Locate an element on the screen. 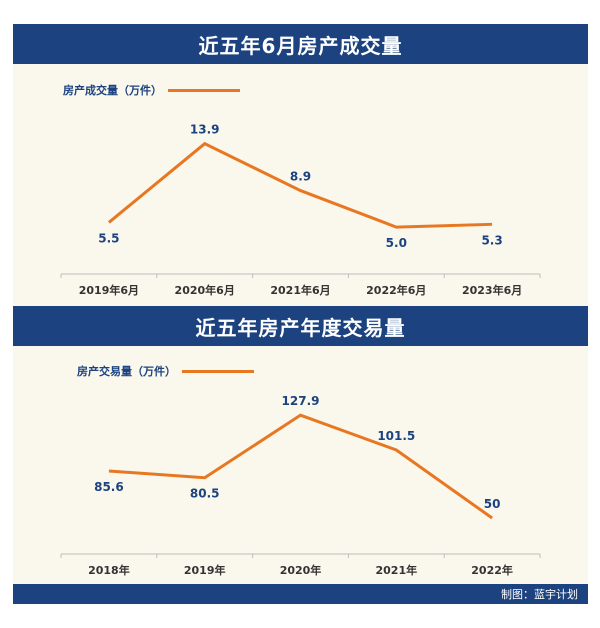  data-label: 50 is located at coordinates (492, 504).